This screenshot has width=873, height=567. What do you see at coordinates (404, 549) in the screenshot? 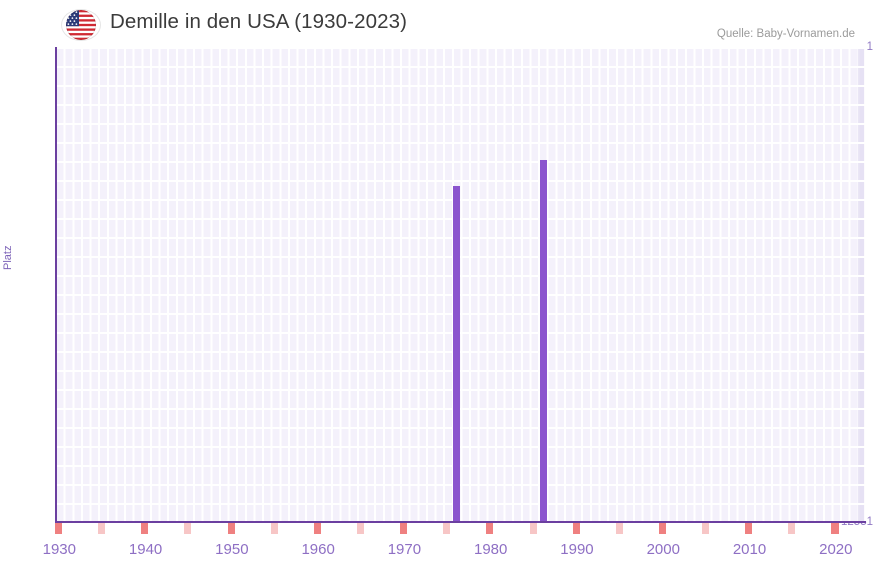
I see `x-axis-label-1970: 1970` at bounding box center [404, 549].